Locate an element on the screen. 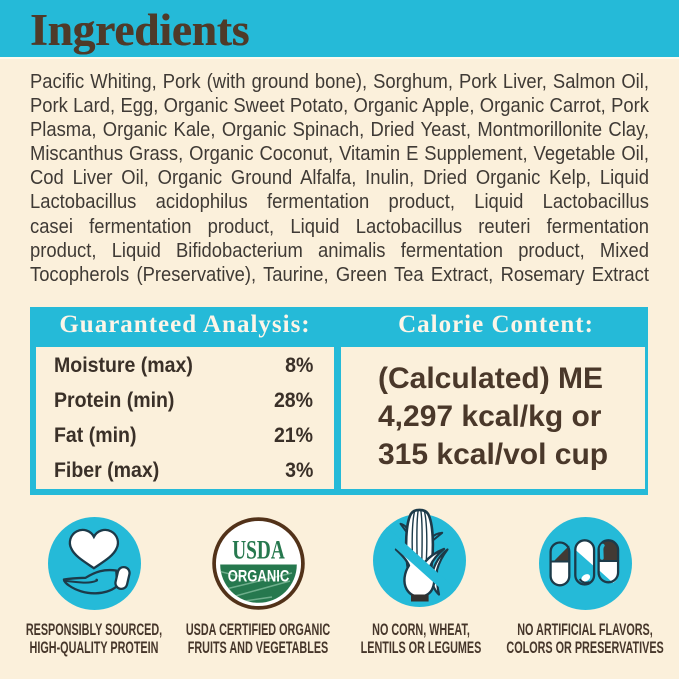 This screenshot has width=679, height=679. svg-text: ORGANIC is located at coordinates (258, 577).